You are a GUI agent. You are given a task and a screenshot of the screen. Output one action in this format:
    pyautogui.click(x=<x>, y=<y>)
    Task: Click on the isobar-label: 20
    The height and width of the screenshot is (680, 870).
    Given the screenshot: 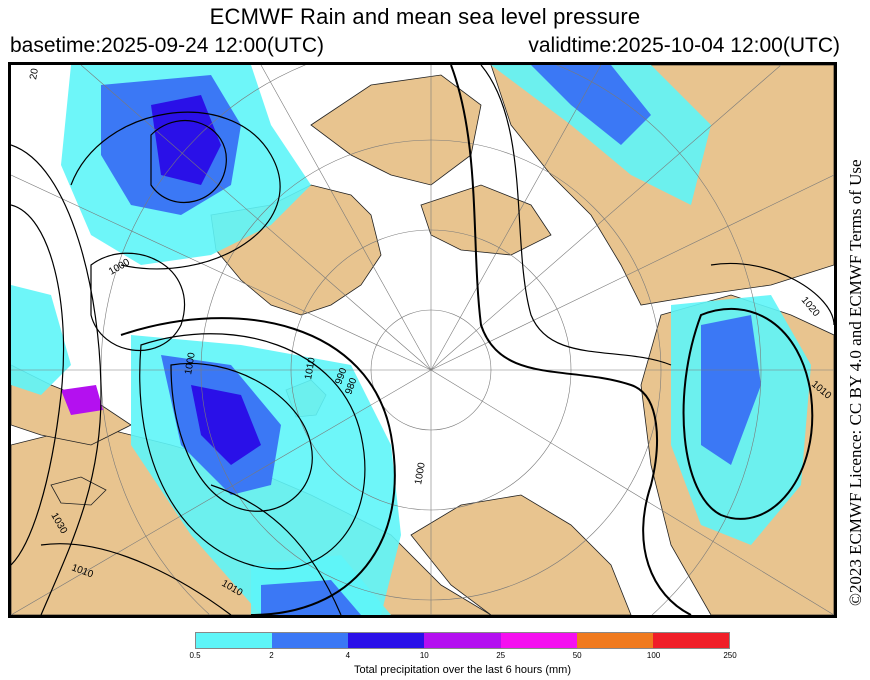 What is the action you would take?
    pyautogui.click(x=34, y=73)
    